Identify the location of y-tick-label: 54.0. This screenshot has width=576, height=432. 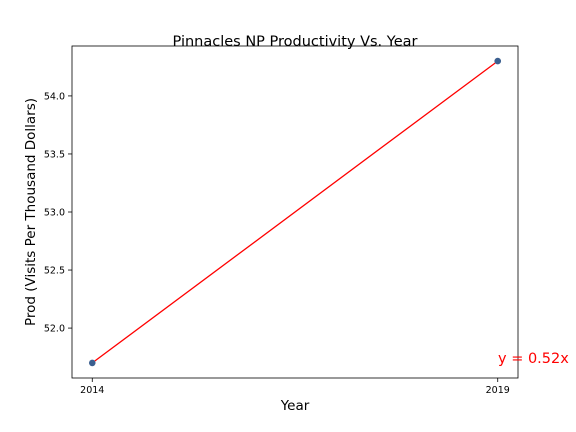
(54, 96).